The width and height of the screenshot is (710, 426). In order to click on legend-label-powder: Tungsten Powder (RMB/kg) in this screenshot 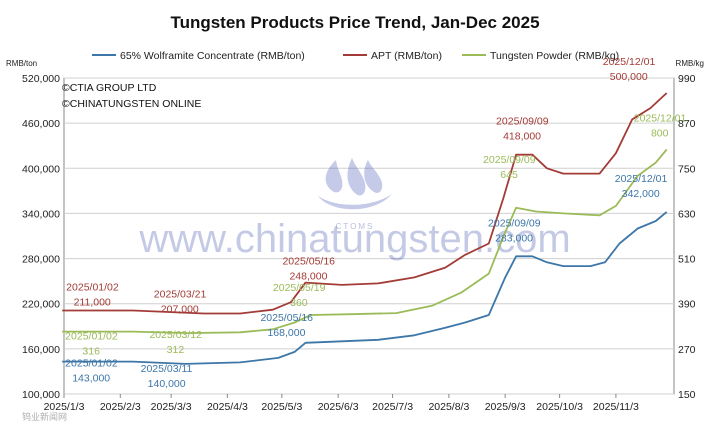, I will do `click(554, 56)`.